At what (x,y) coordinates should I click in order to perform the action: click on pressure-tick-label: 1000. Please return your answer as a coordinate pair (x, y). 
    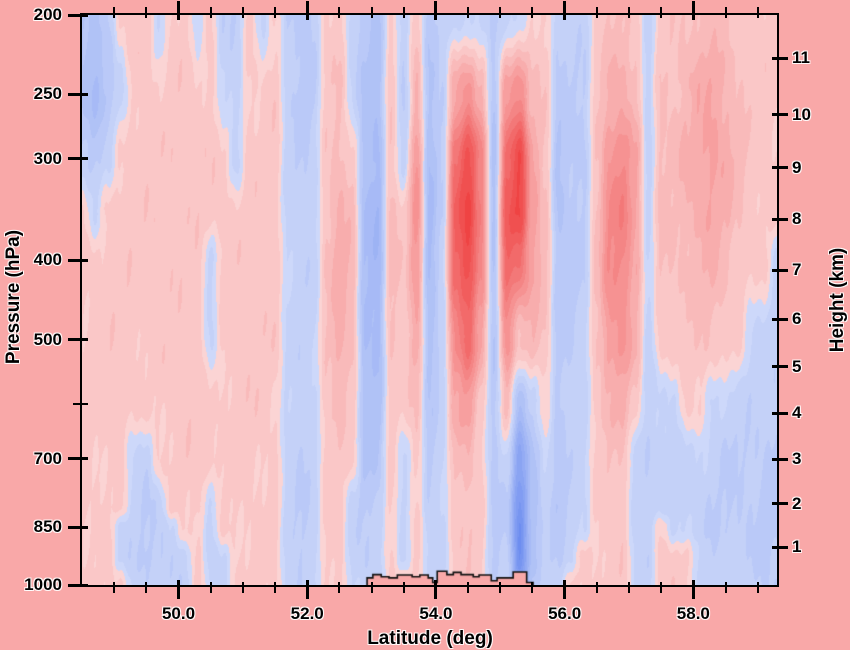
    Looking at the image, I should click on (43, 584).